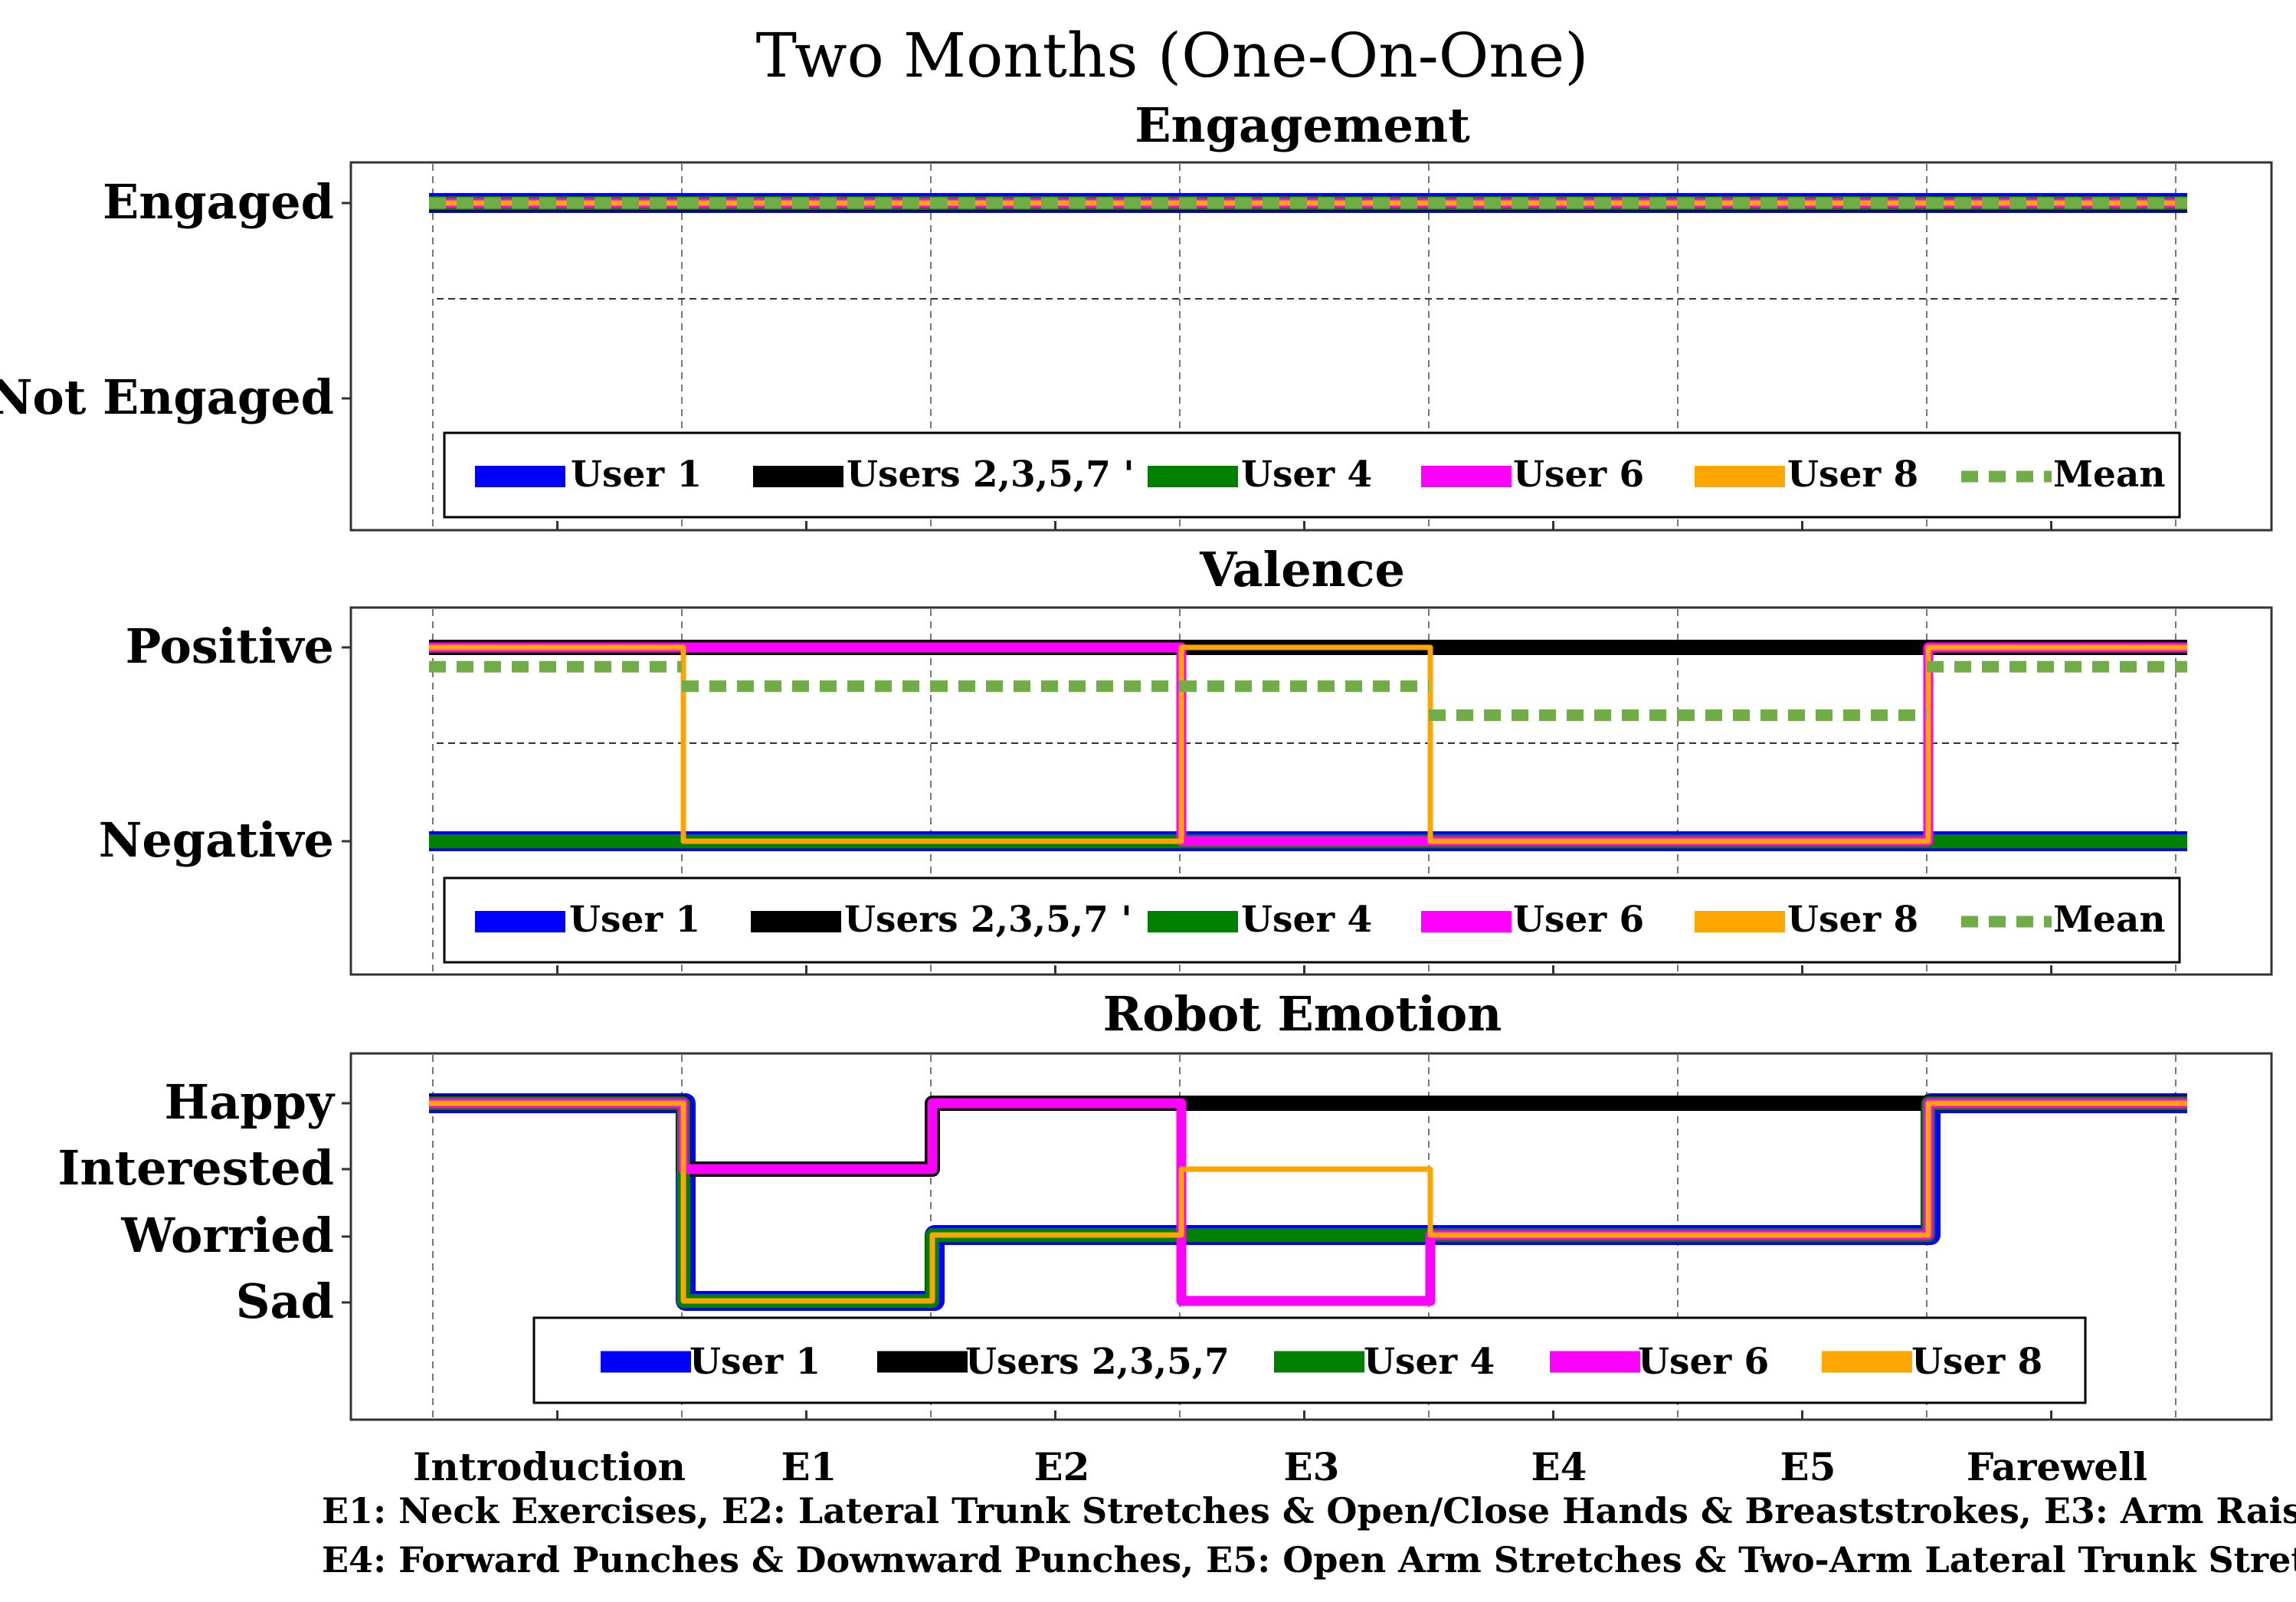 This screenshot has width=2296, height=1602. I want to click on x-tick-label-farewell: Farewell, so click(2057, 1466).